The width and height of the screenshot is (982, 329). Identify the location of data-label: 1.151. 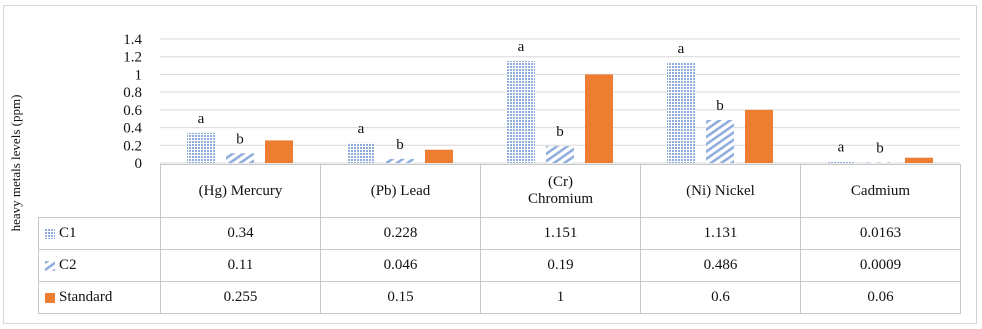
(560, 233).